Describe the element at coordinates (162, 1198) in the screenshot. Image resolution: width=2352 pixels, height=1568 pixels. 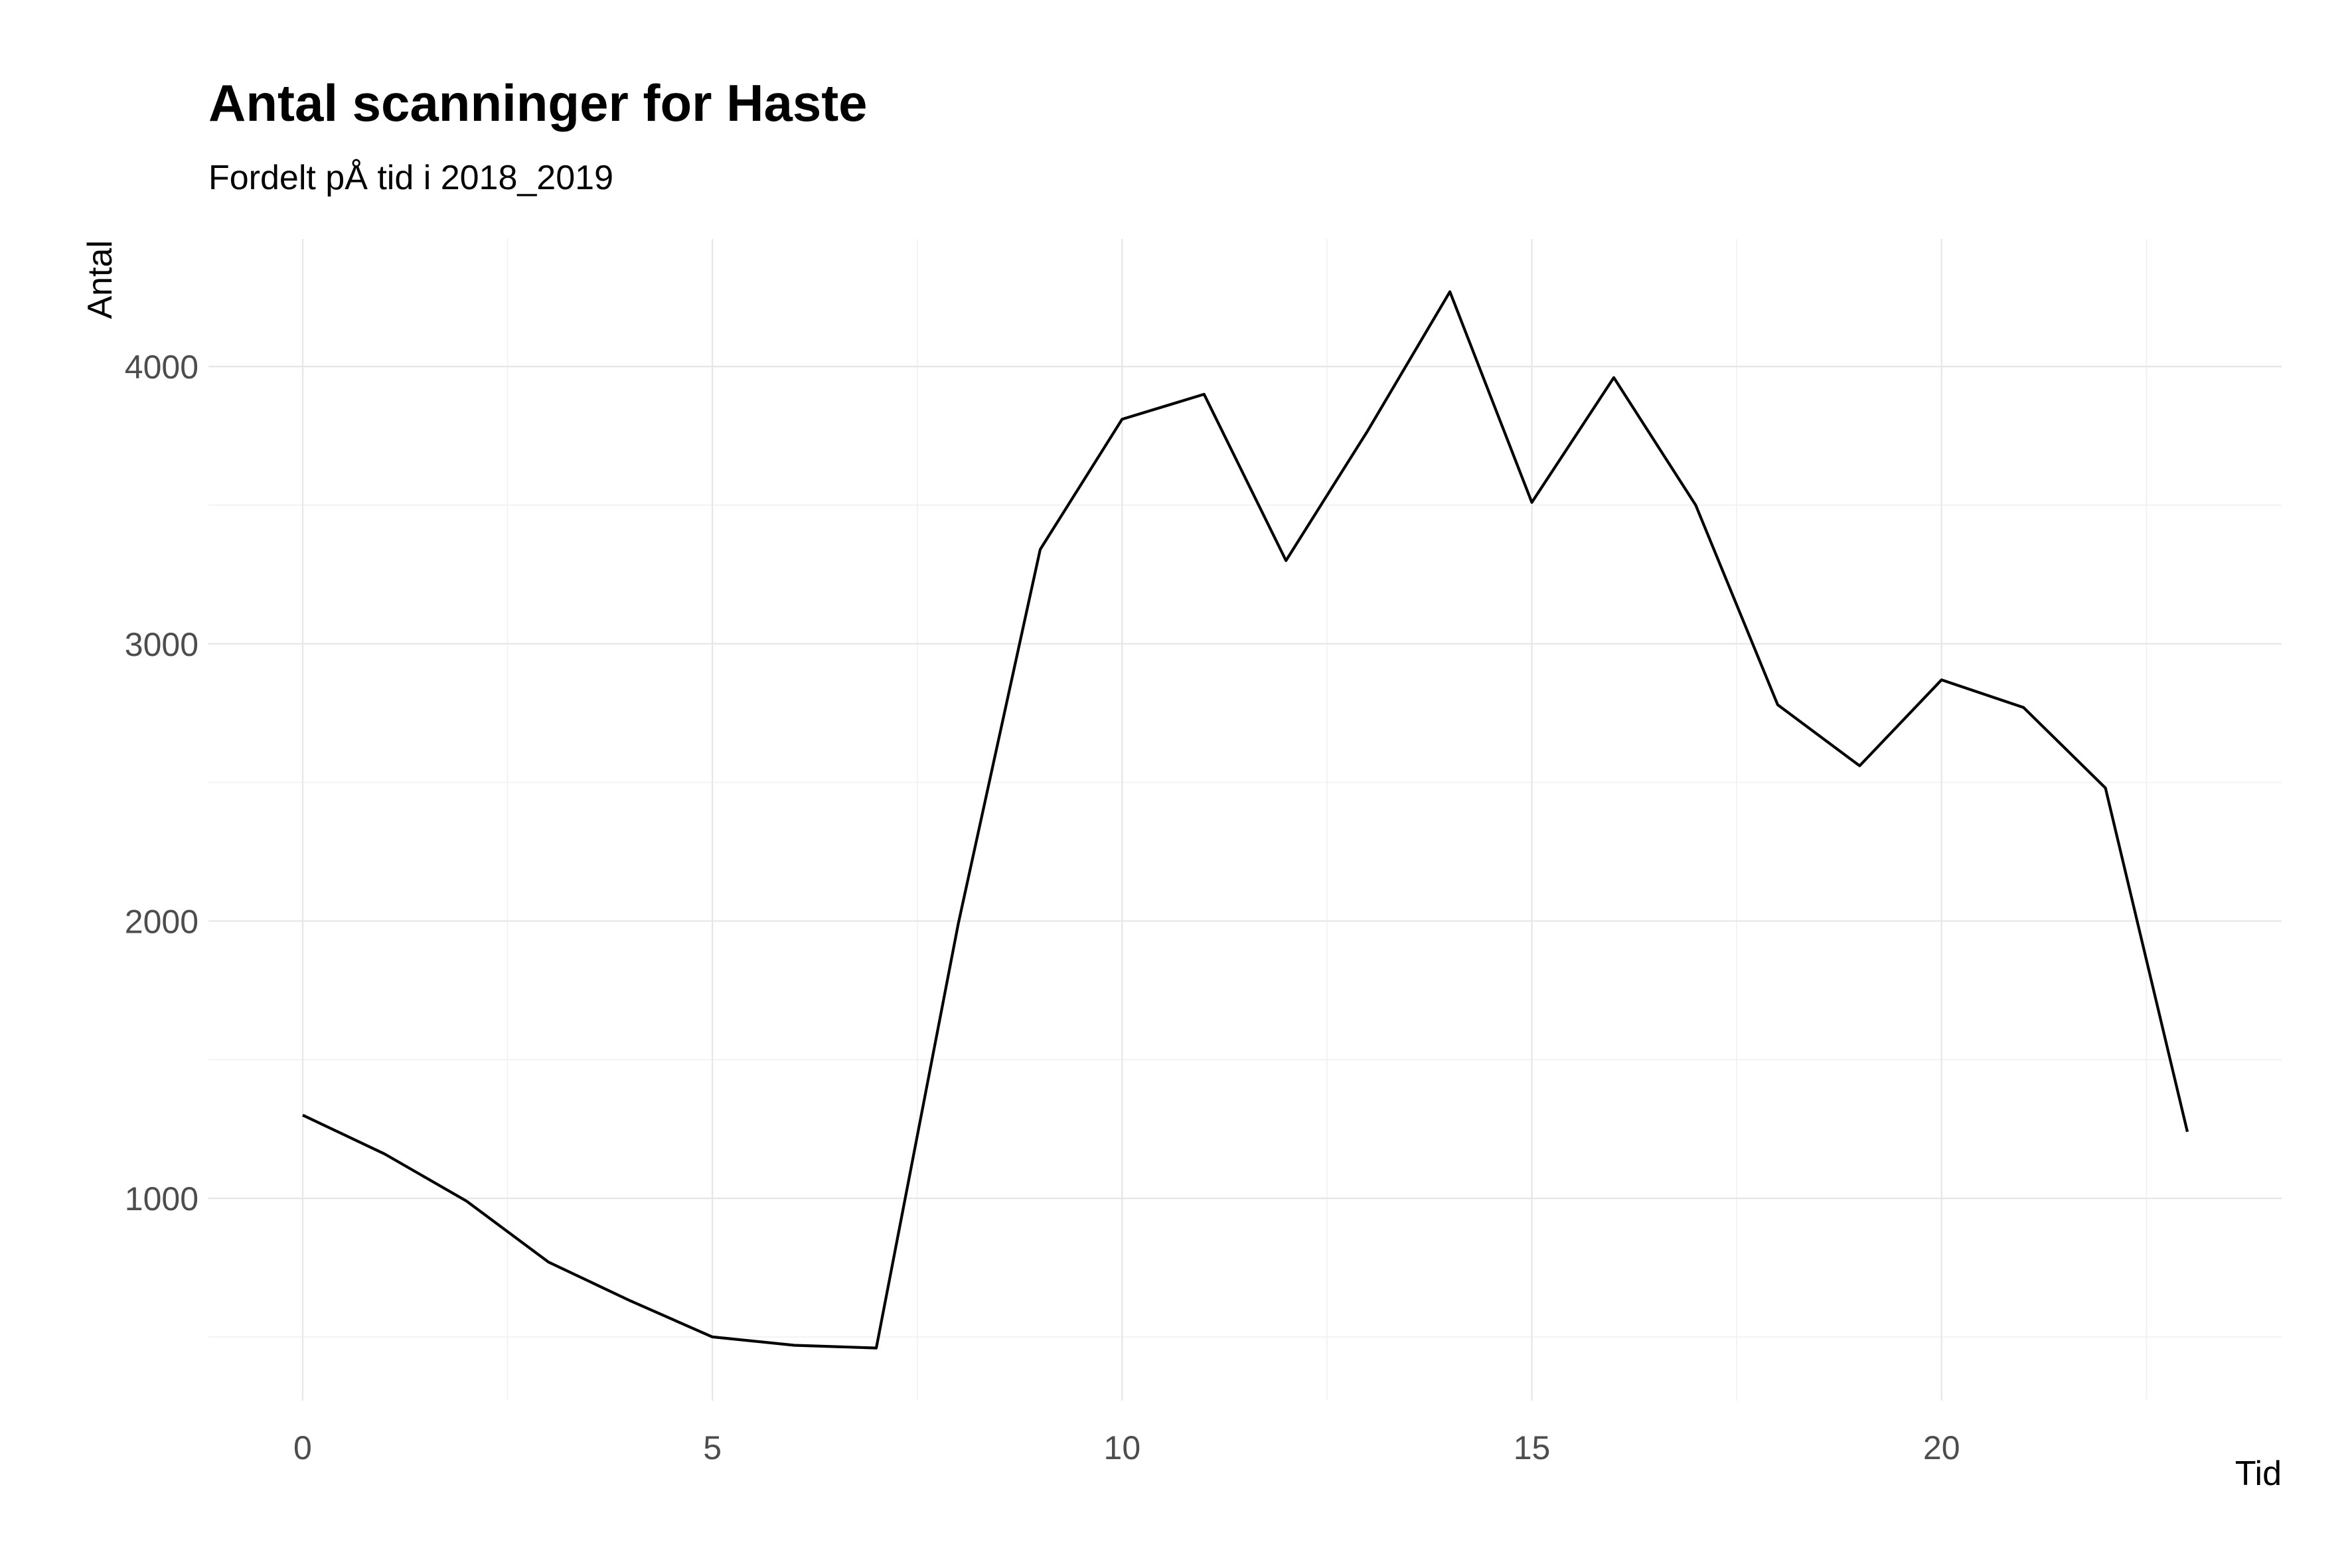
I see `y-tick-label: 1000` at that location.